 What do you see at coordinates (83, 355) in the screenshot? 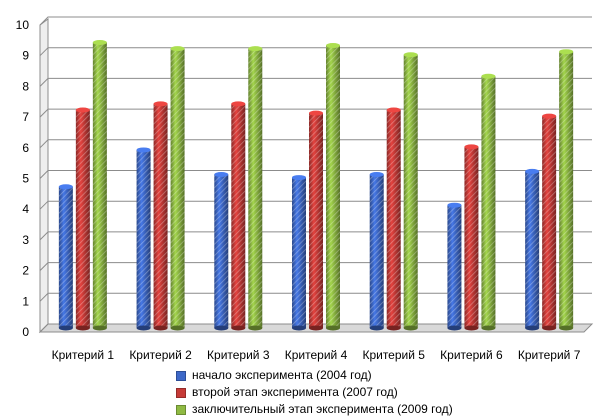
I see `x-category-label: Критерий 1` at bounding box center [83, 355].